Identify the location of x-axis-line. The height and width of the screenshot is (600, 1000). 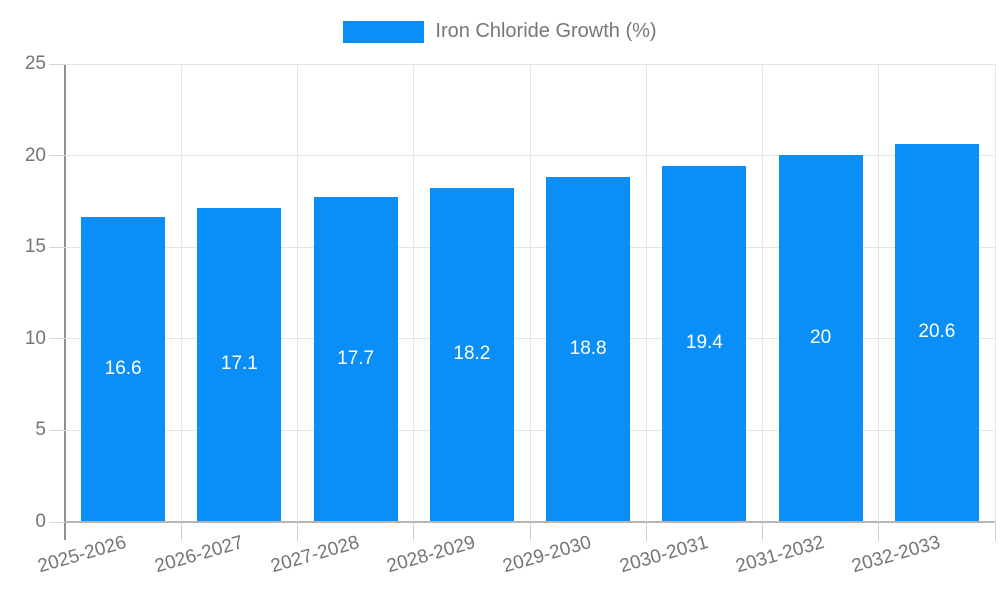
(530, 522).